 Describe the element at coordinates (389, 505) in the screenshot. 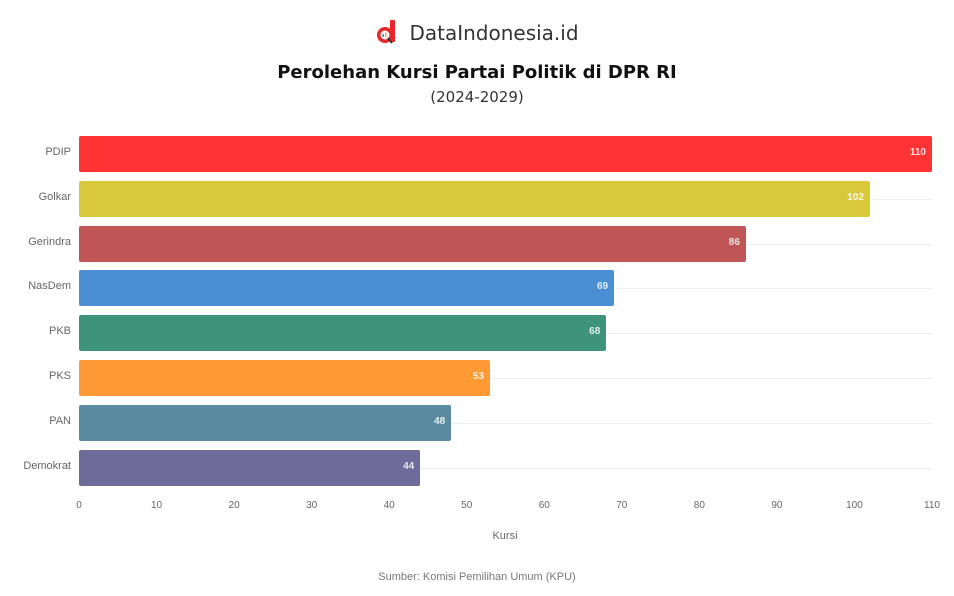

I see `x-tick-label: 40` at that location.